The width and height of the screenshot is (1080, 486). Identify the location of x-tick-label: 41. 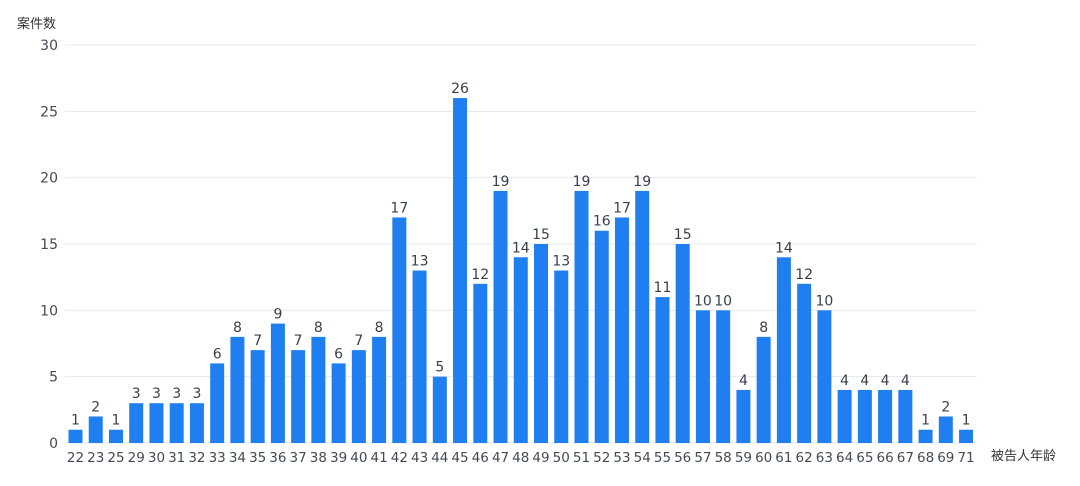
(379, 458).